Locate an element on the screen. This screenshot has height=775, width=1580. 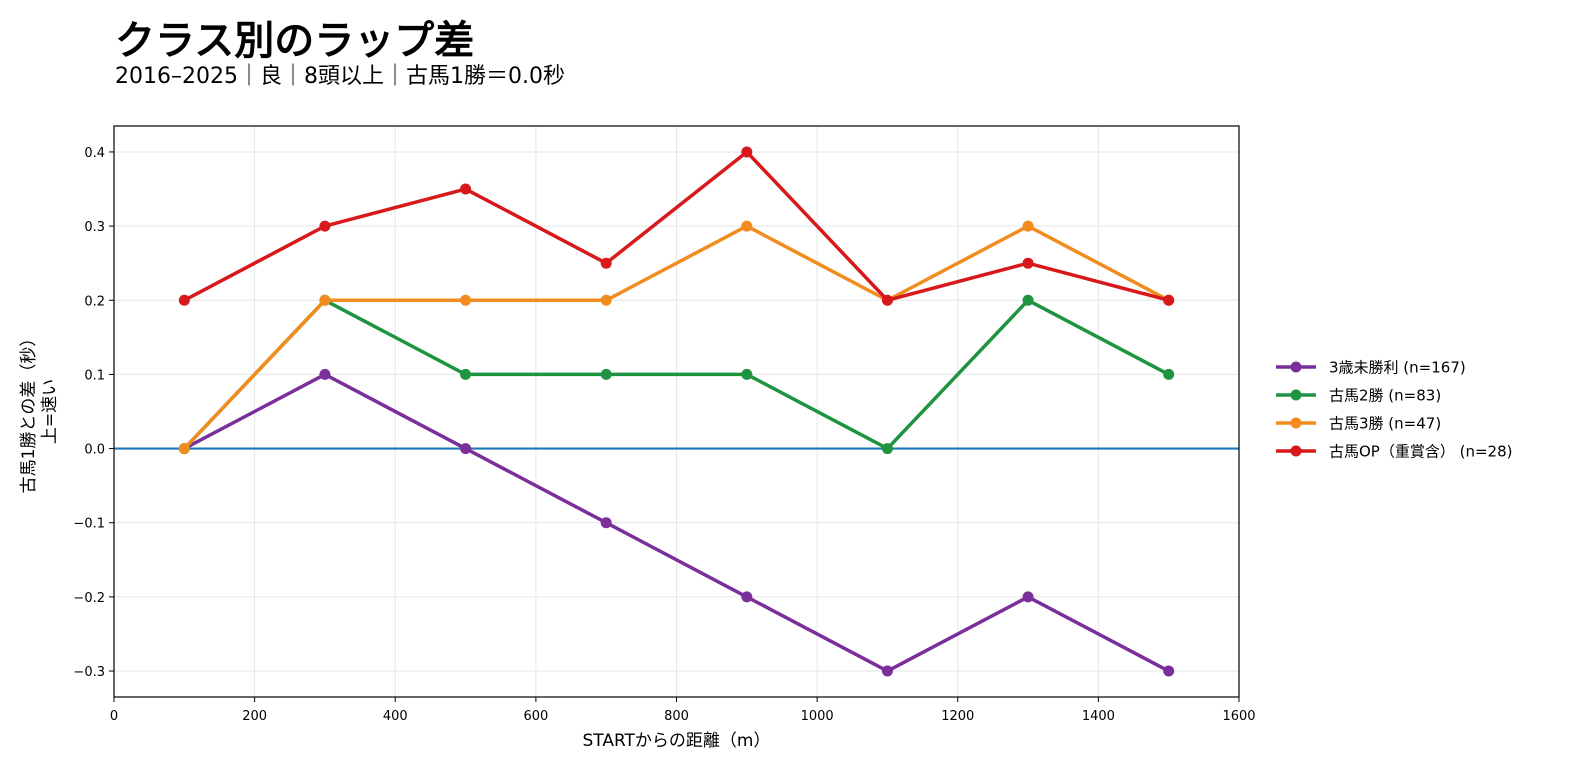
x-tick-label: 400 is located at coordinates (395, 716).